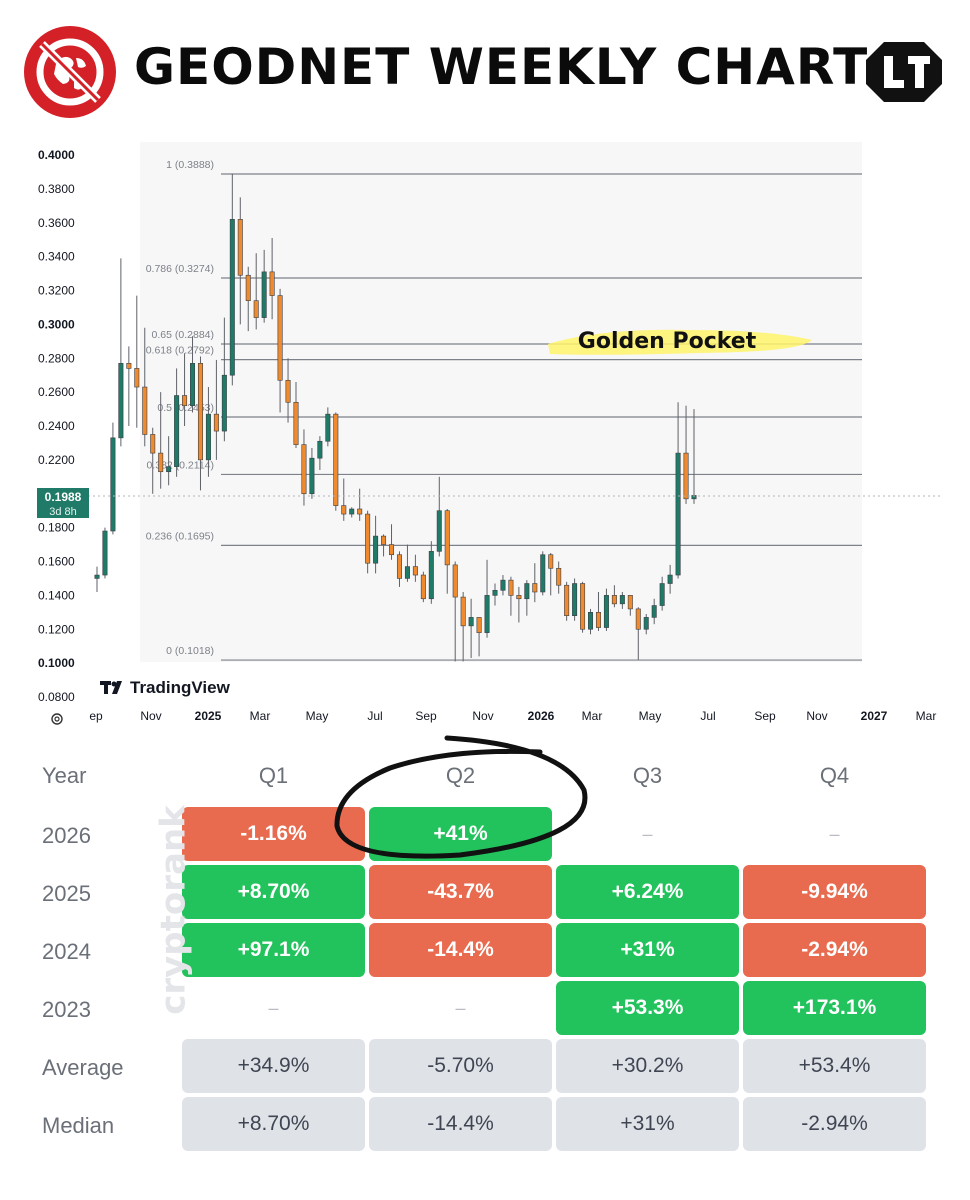 The height and width of the screenshot is (1200, 970). Describe the element at coordinates (834, 1008) in the screenshot. I see `table-cell: +173.1%` at that location.